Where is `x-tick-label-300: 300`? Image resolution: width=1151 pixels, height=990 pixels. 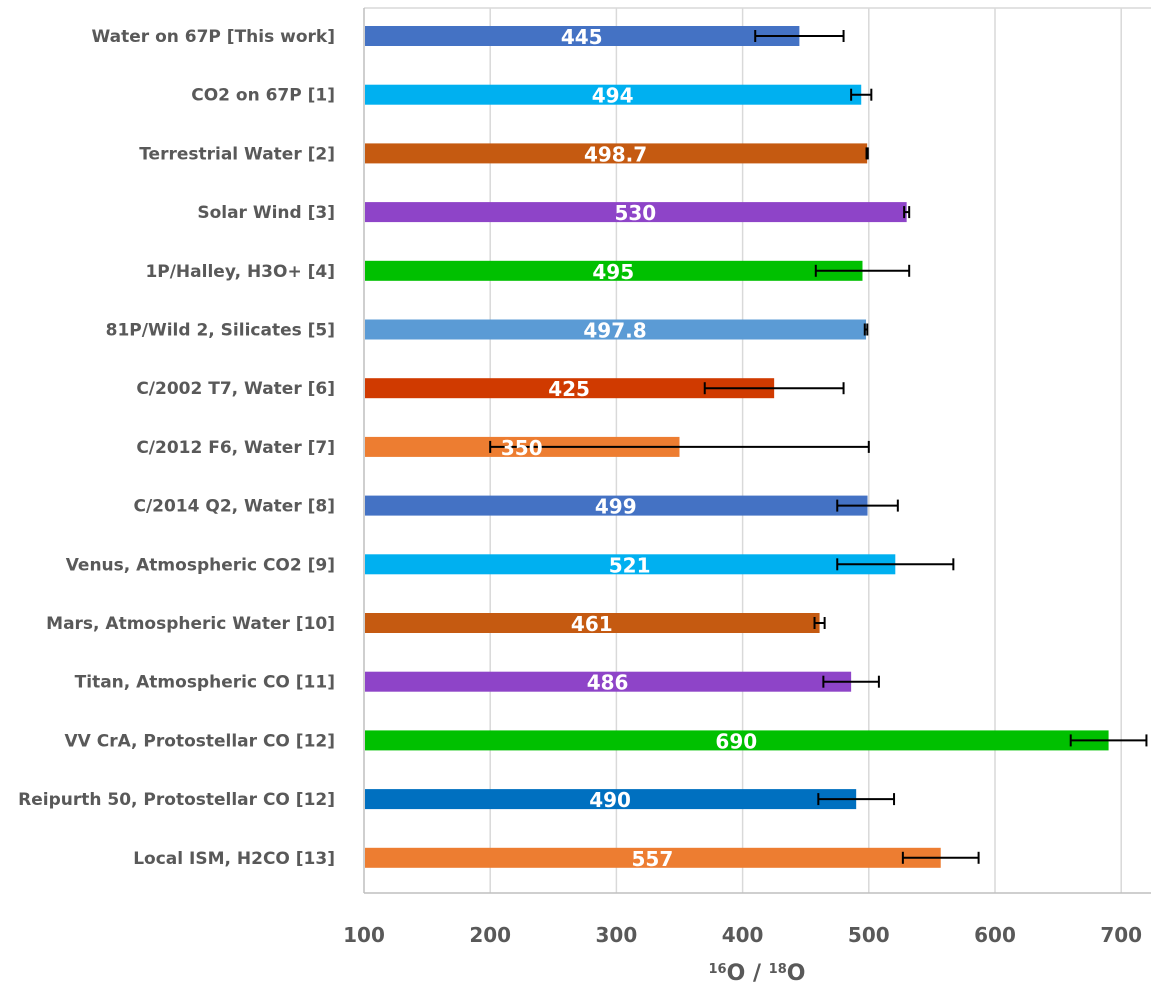 x-tick-label-300: 300 is located at coordinates (617, 935).